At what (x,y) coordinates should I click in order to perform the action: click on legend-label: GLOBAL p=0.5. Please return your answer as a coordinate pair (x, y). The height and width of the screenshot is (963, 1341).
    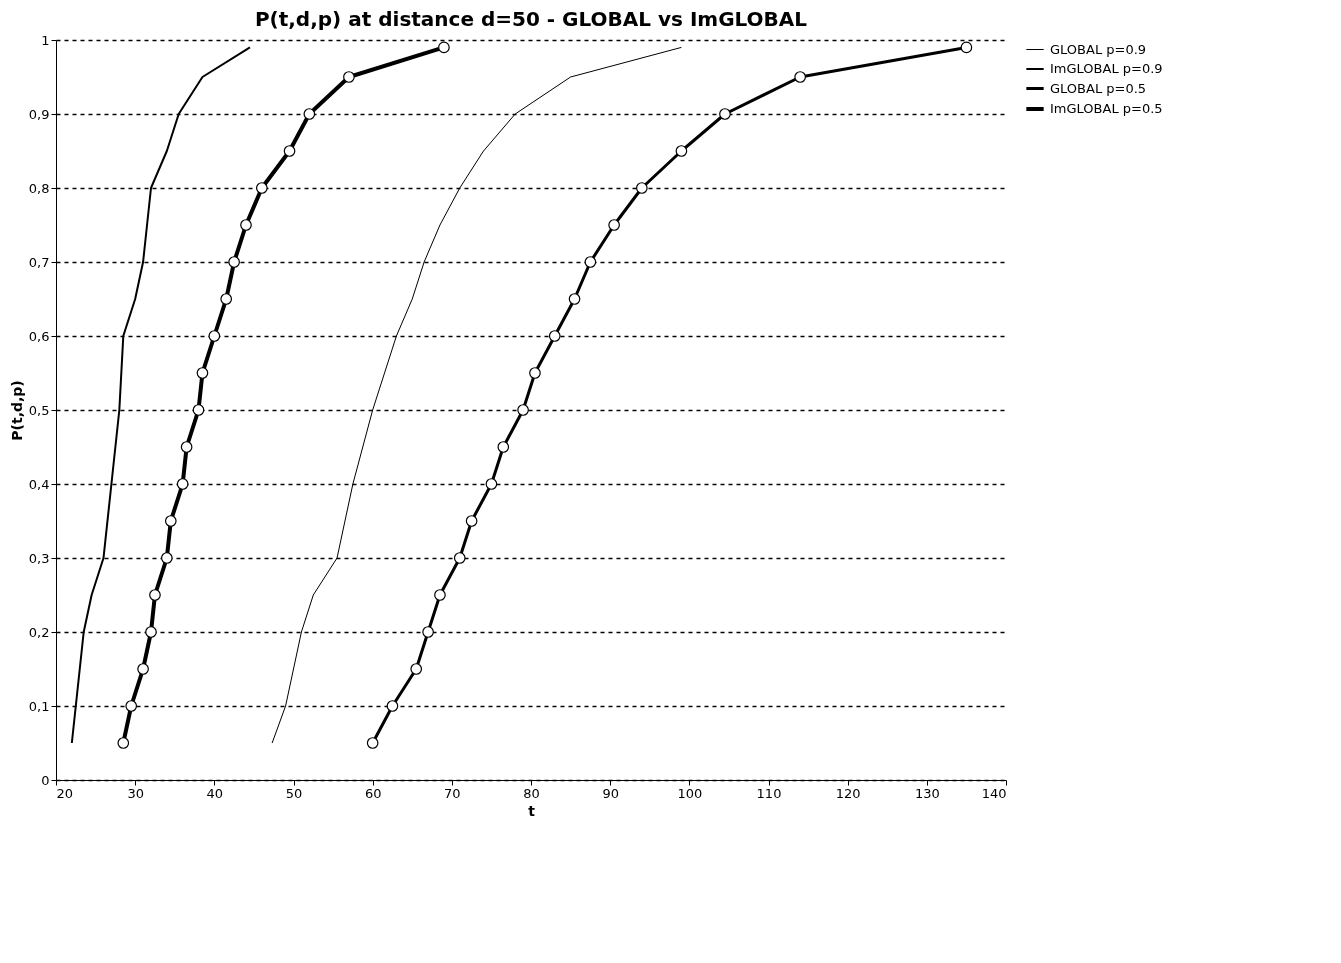
    Looking at the image, I should click on (1098, 88).